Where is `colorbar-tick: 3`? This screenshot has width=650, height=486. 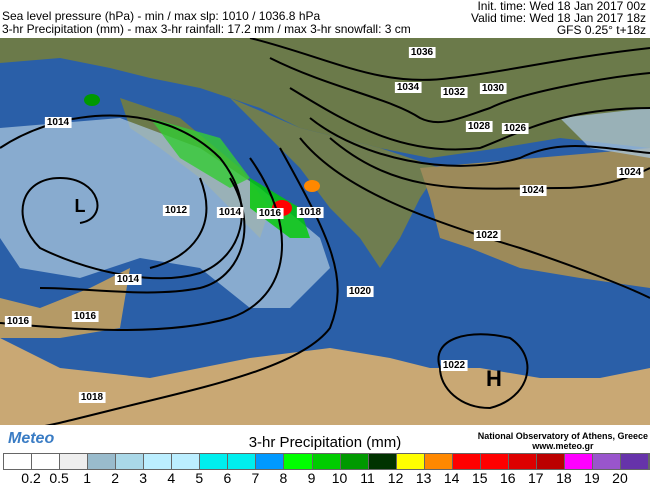 colorbar-tick: 3 is located at coordinates (143, 478).